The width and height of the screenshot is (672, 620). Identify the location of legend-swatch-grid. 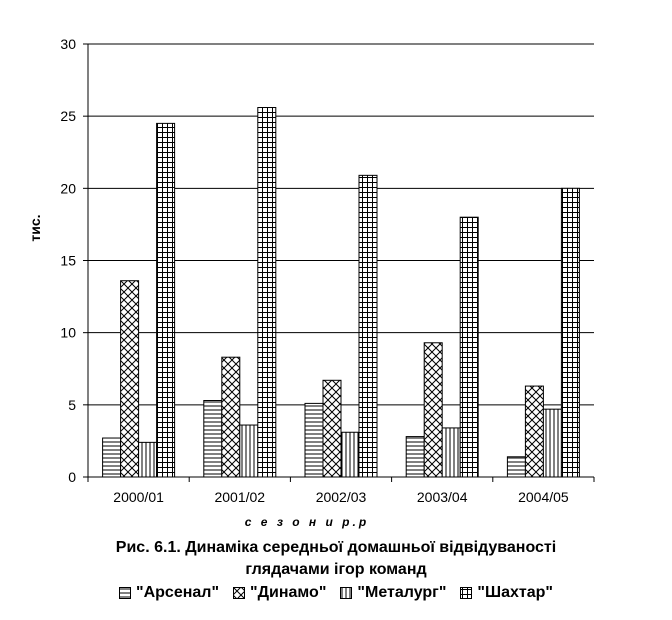
(466, 593).